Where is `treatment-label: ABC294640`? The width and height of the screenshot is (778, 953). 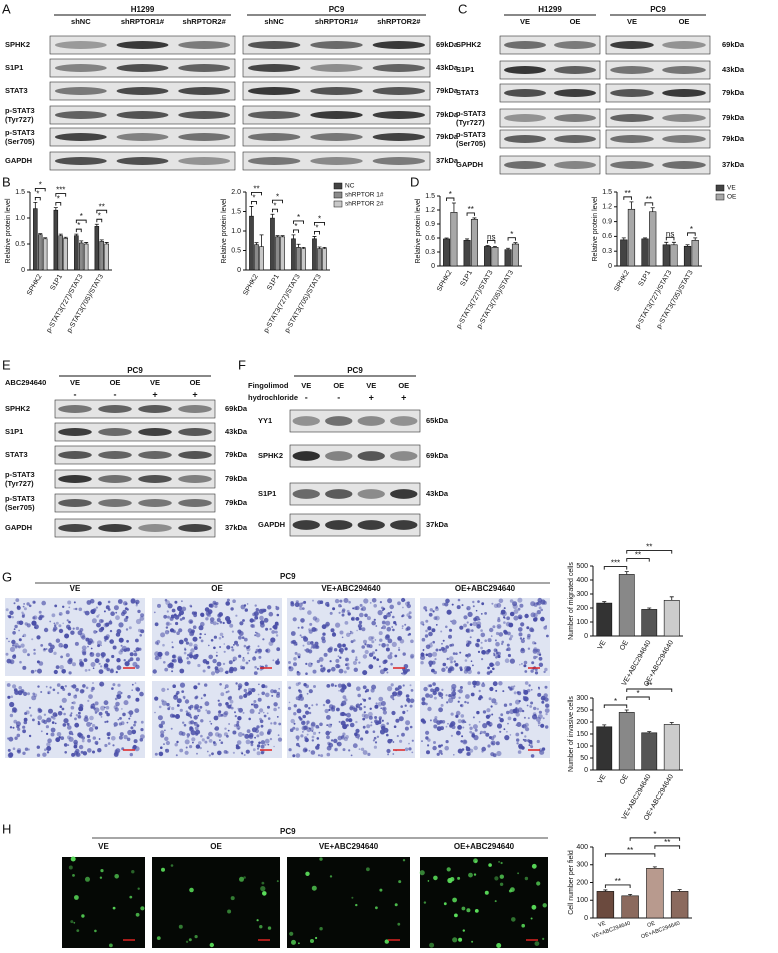
treatment-label: ABC294640 is located at coordinates (25, 382).